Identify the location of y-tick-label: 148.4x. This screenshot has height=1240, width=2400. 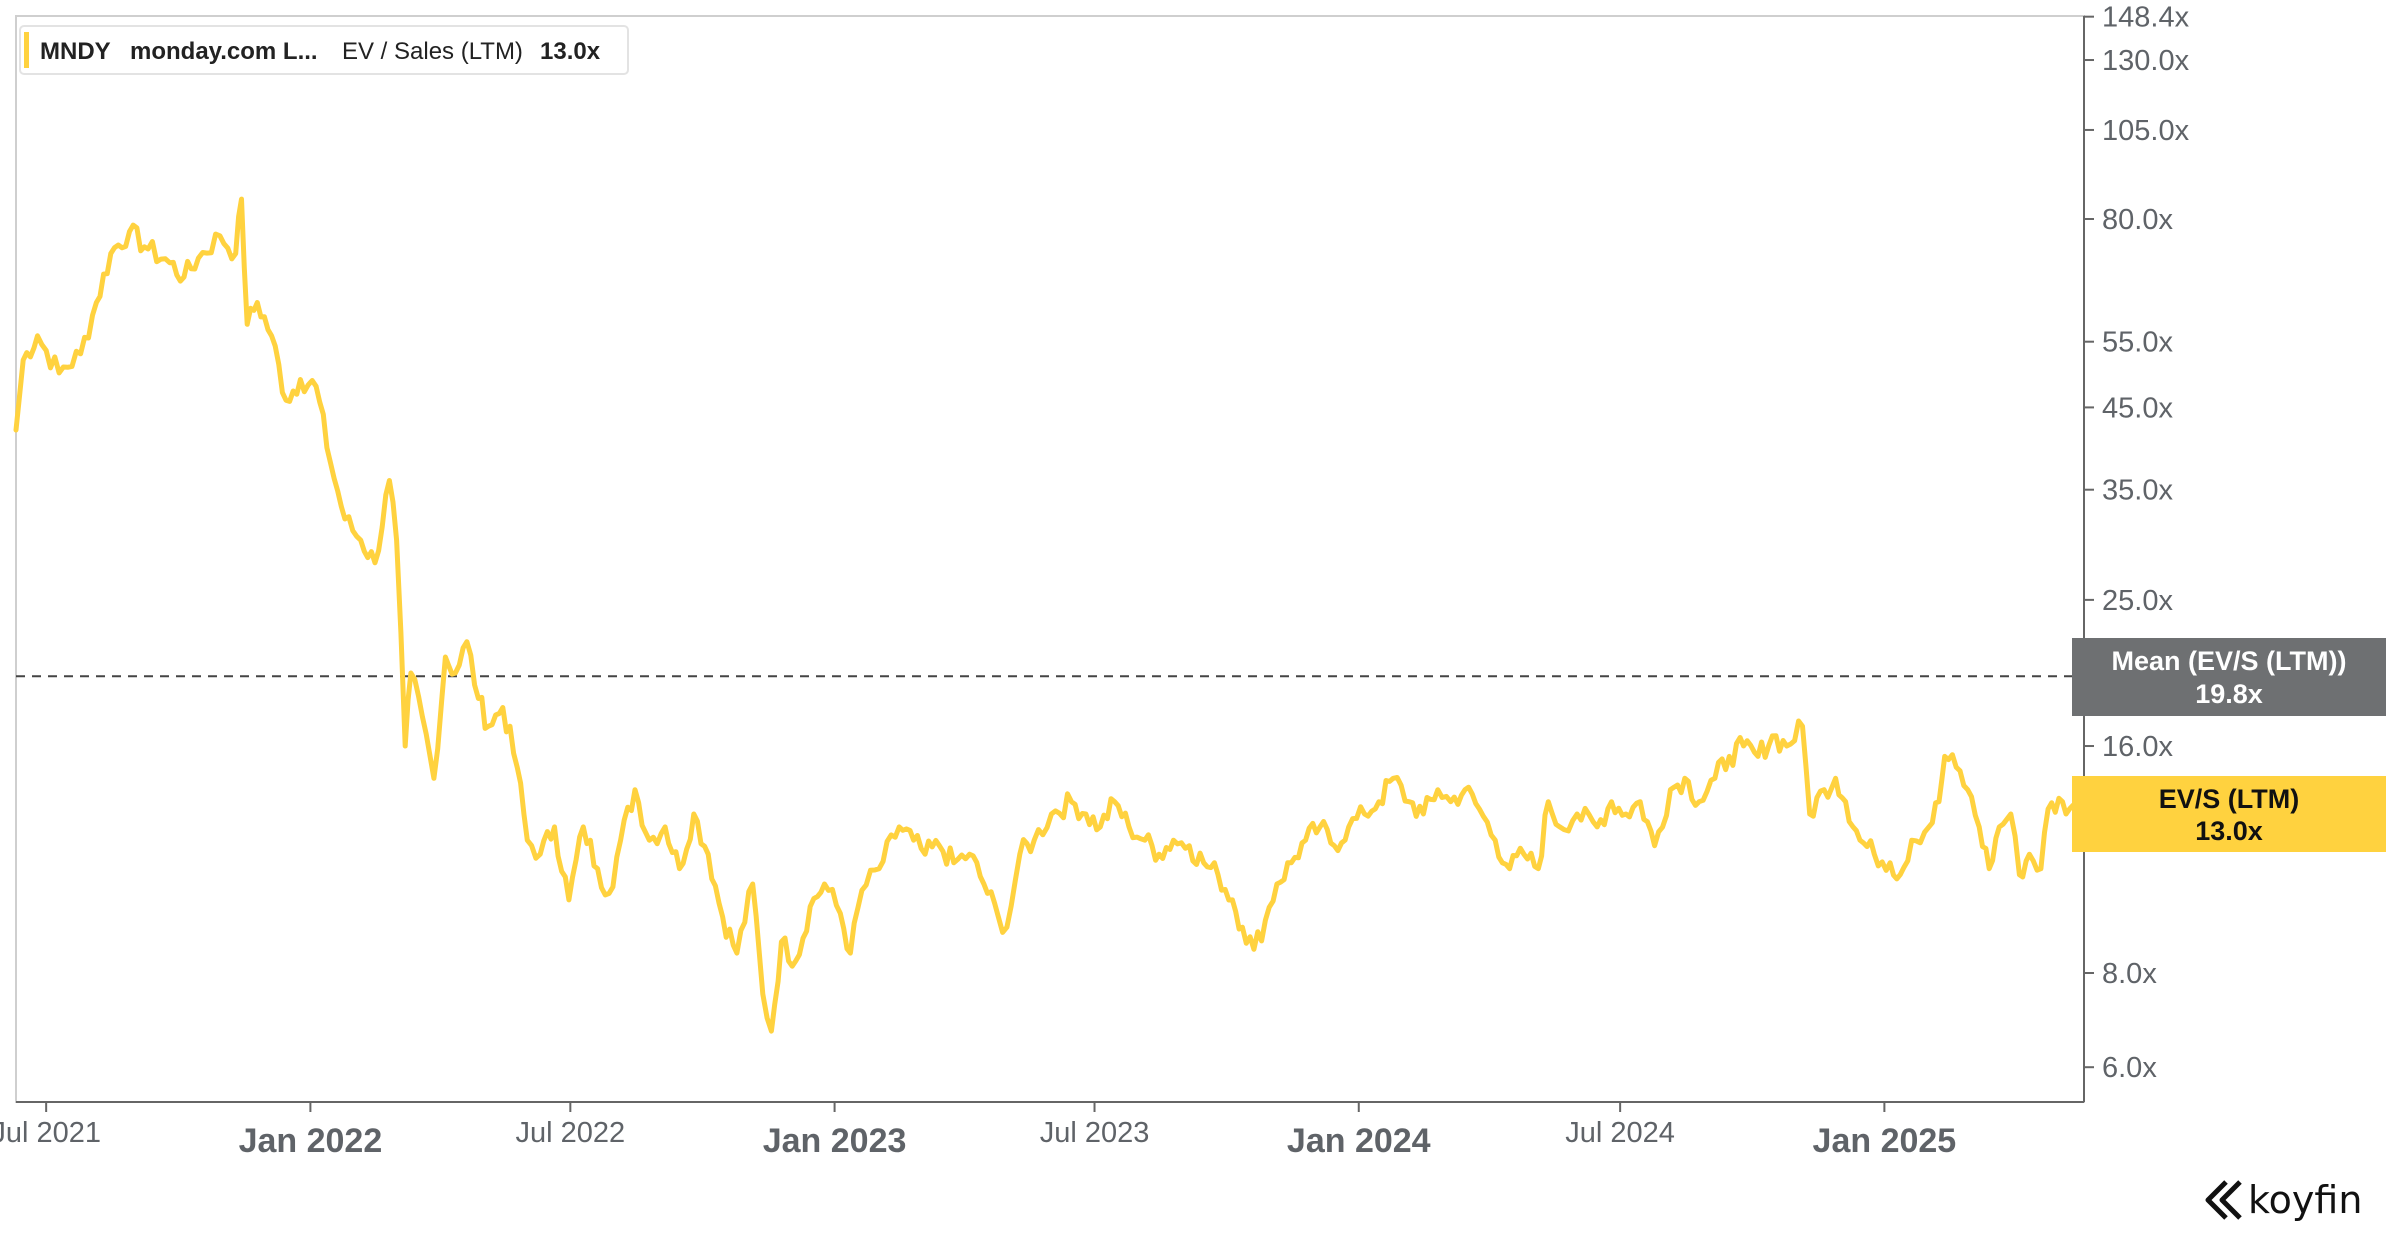
(2146, 18).